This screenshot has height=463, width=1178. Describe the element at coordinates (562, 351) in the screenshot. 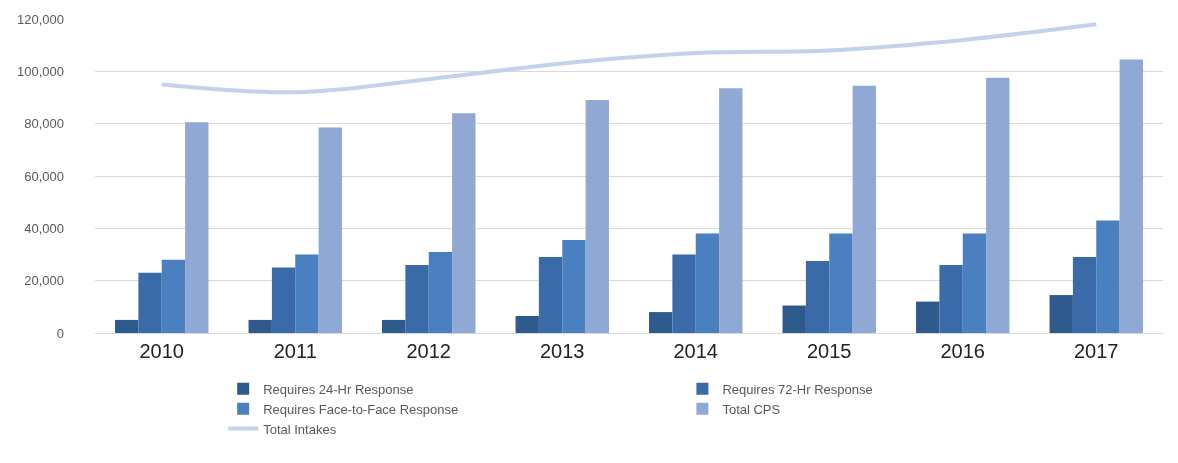

I see `x-tick-label: 2013` at that location.